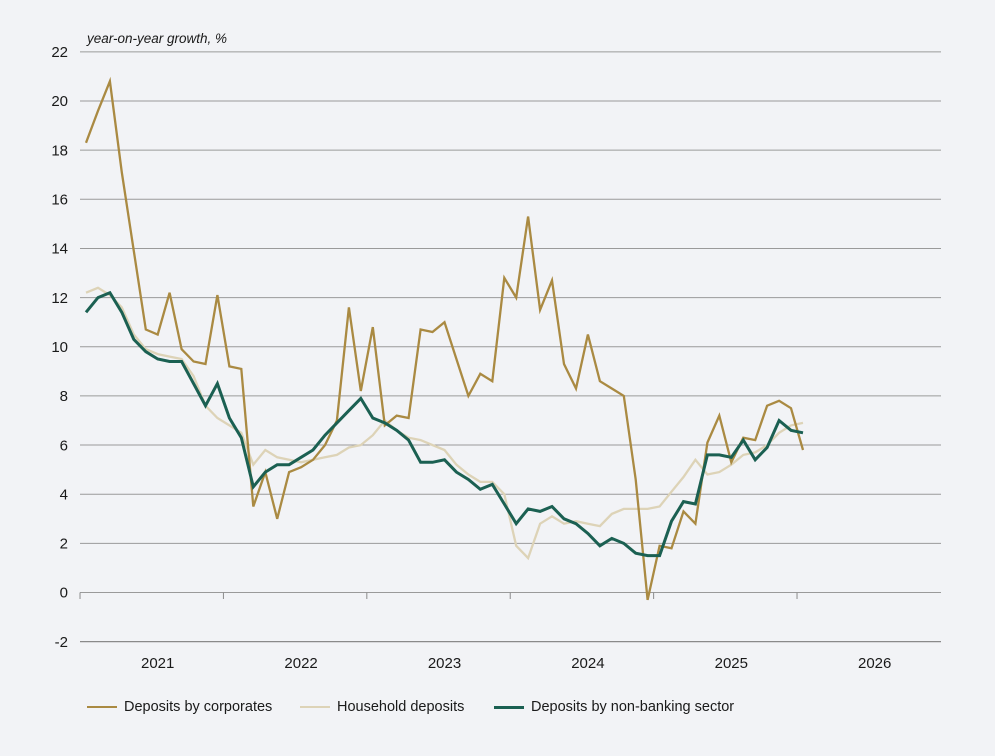 This screenshot has width=995, height=756. Describe the element at coordinates (401, 707) in the screenshot. I see `legend-label-household: Household deposits` at that location.